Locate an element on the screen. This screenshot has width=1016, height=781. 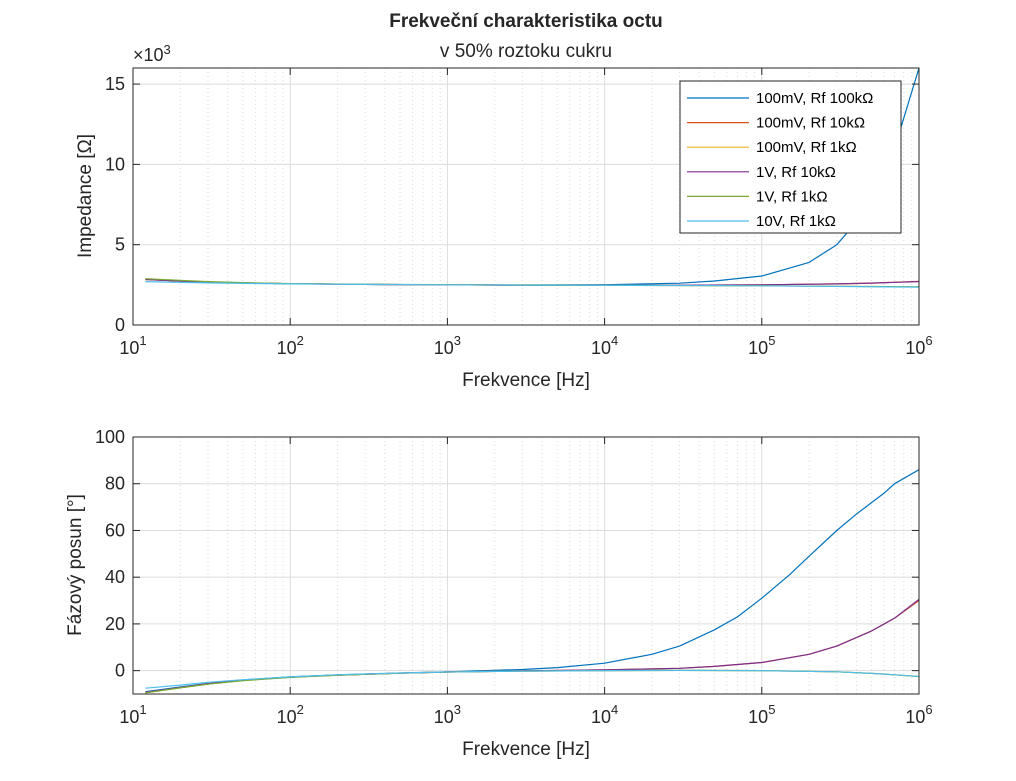
legend-entry-label: 100mV, Rf 100kΩ is located at coordinates (814, 98).